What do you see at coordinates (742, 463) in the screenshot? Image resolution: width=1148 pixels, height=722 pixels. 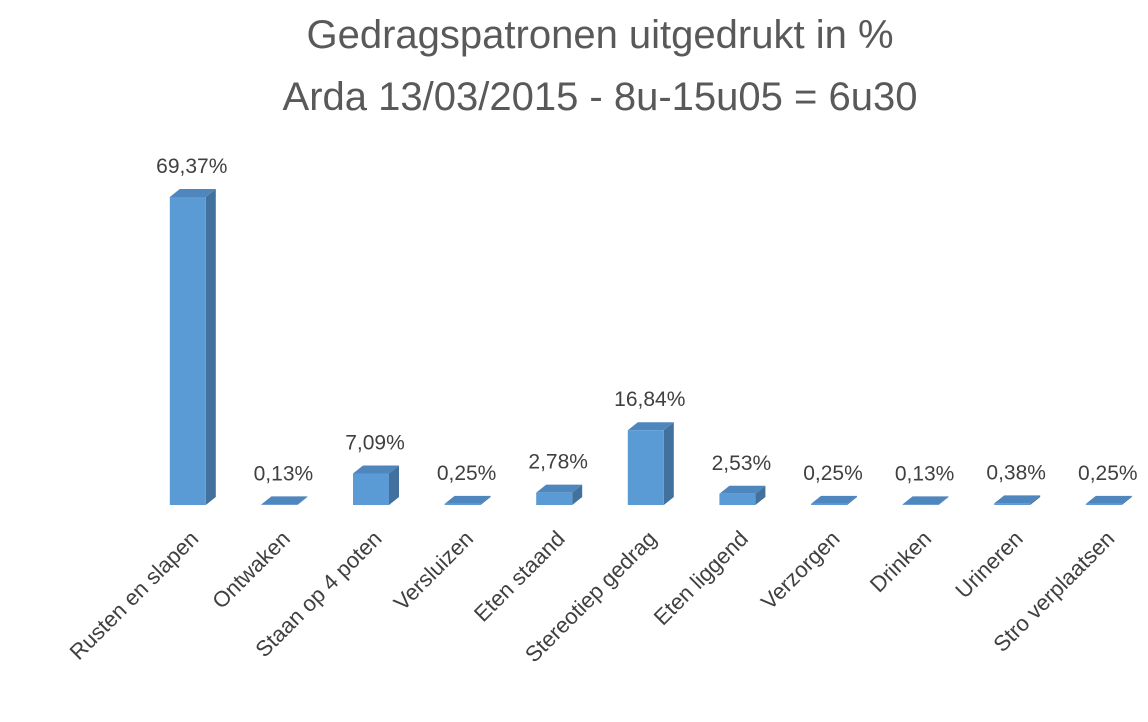 I see `value-label: 2,53%` at bounding box center [742, 463].